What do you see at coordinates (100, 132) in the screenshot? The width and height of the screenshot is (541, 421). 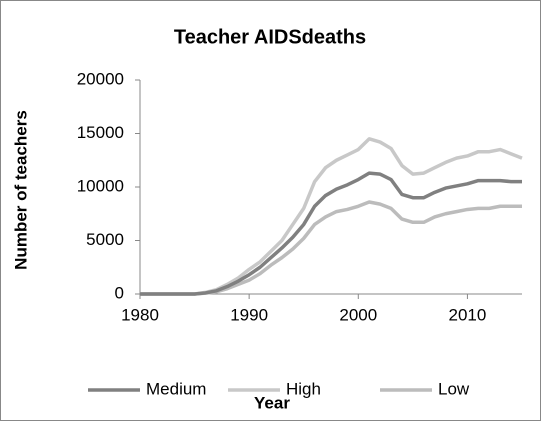 I see `y-tick-label: 15000` at bounding box center [100, 132].